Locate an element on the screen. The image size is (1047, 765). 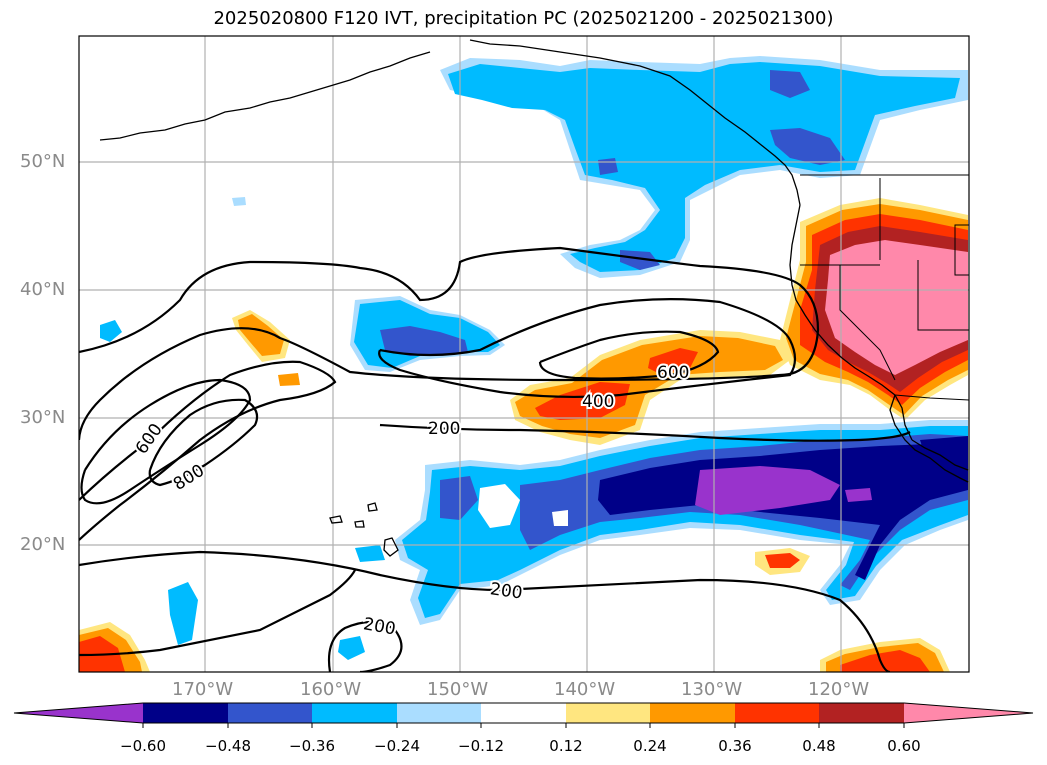
precip-region-spot-125w-inner is located at coordinates (782, 560).